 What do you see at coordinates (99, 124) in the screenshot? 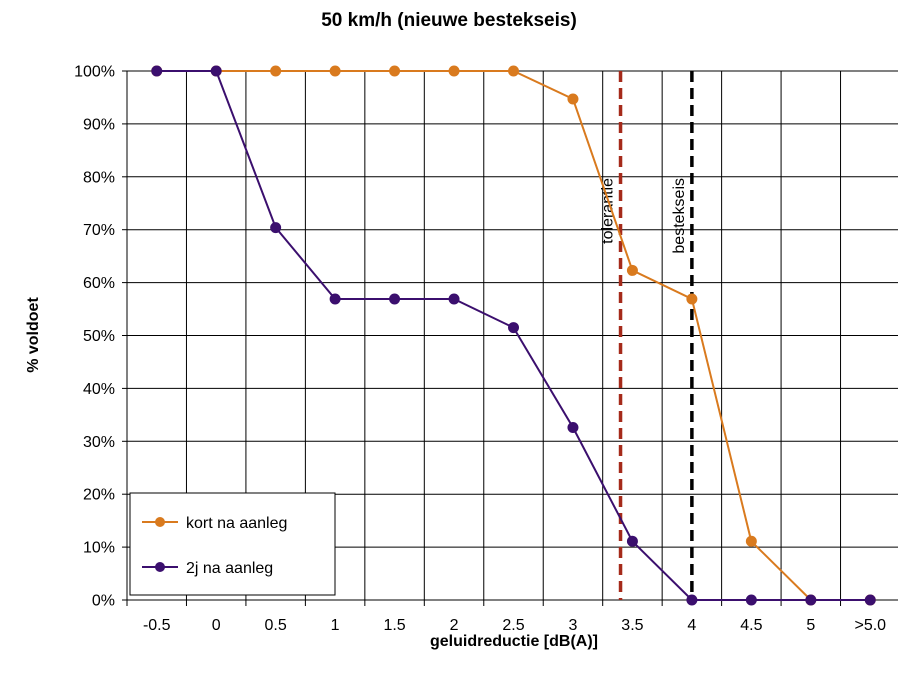
I see `y-tick-label: 90%` at bounding box center [99, 124].